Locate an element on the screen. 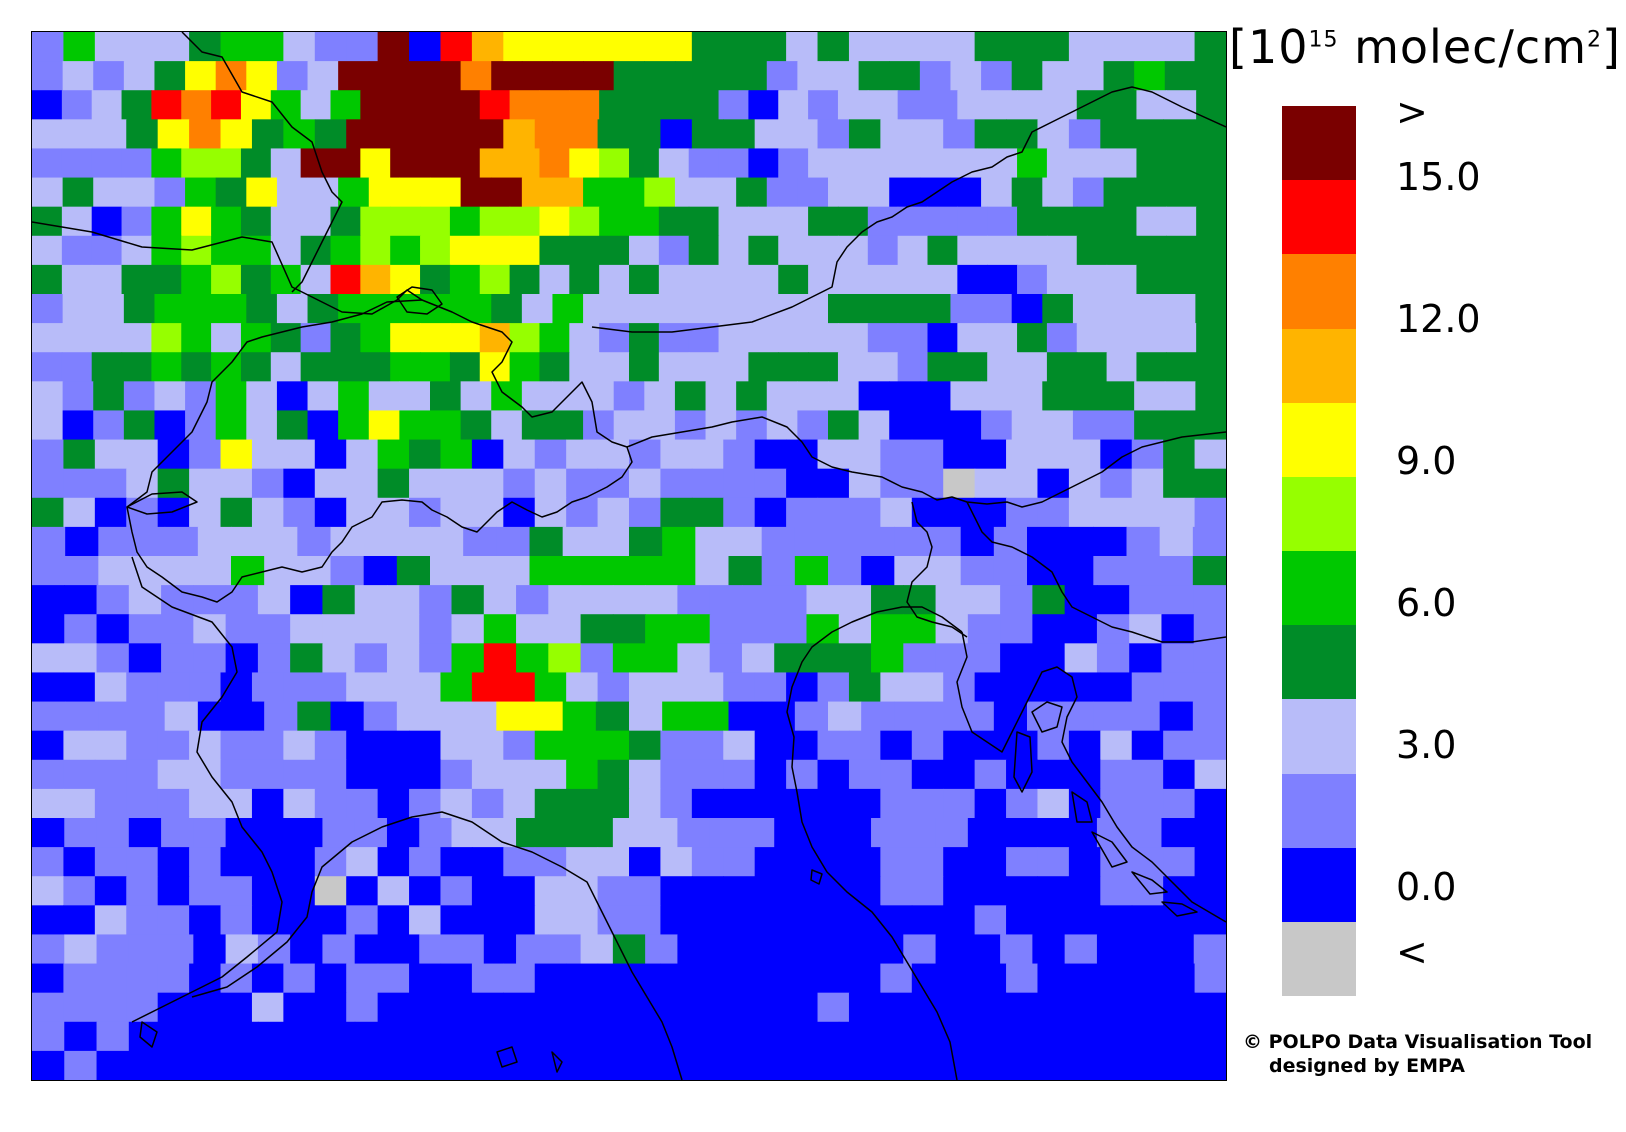 Image resolution: width=1626 pixels, height=1132 pixels. island-gorgona is located at coordinates (557, 1062).